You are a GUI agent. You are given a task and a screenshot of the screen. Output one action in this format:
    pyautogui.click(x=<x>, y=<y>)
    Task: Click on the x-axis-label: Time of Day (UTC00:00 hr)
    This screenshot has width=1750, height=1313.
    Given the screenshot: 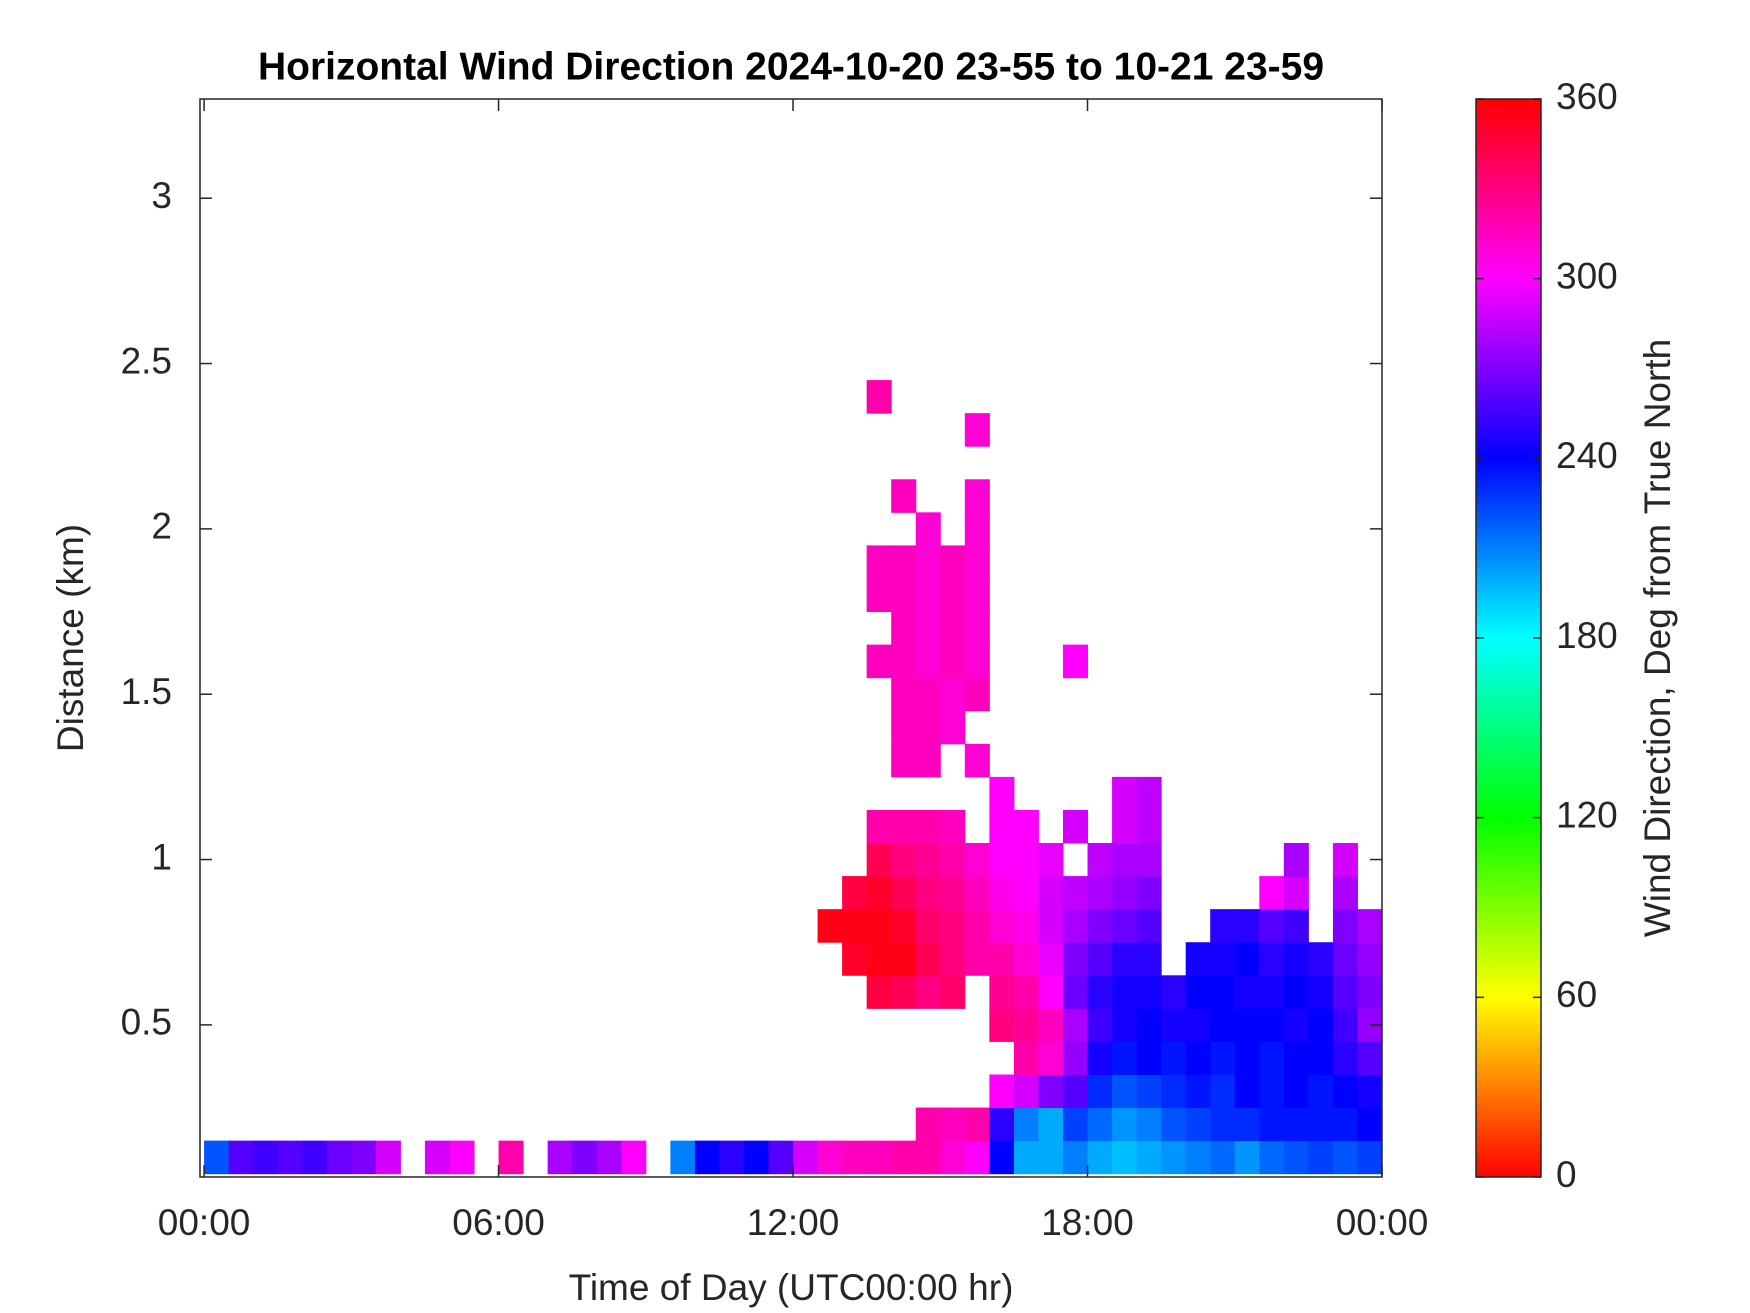 What is the action you would take?
    pyautogui.click(x=791, y=1287)
    